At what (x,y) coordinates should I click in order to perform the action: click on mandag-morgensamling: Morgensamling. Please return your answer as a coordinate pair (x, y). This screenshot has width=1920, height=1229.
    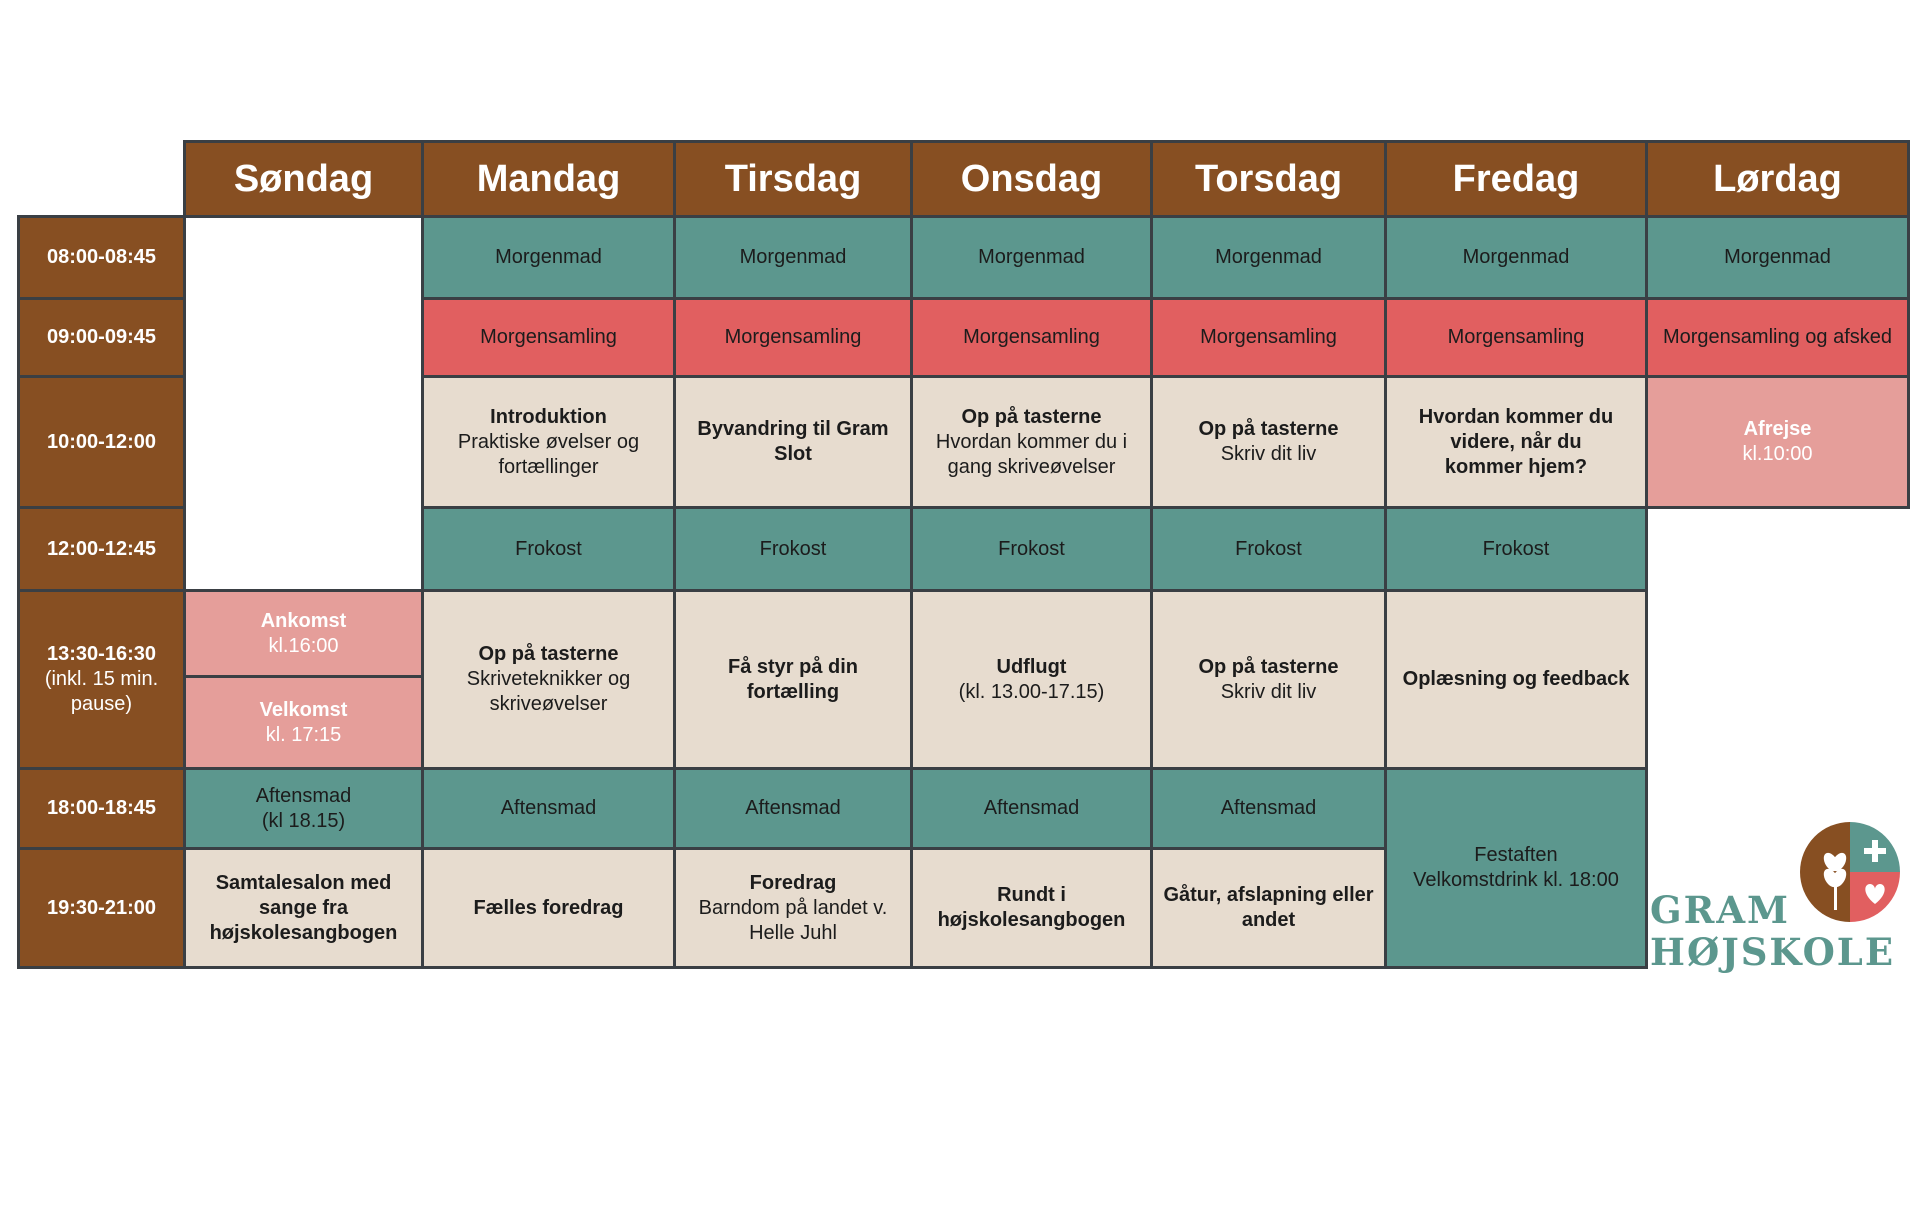
    Looking at the image, I should click on (548, 337).